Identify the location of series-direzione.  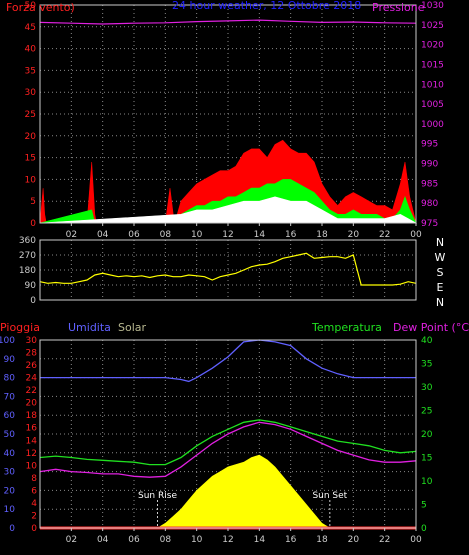
(228, 269).